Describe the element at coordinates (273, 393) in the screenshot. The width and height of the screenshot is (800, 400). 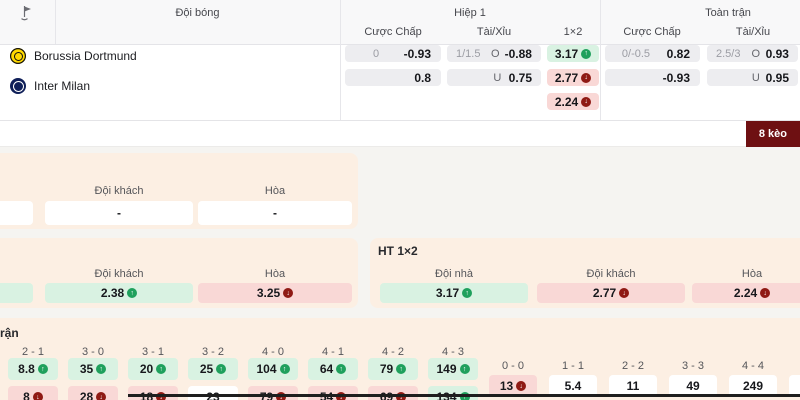
I see `score-odds-cell: 79↓` at that location.